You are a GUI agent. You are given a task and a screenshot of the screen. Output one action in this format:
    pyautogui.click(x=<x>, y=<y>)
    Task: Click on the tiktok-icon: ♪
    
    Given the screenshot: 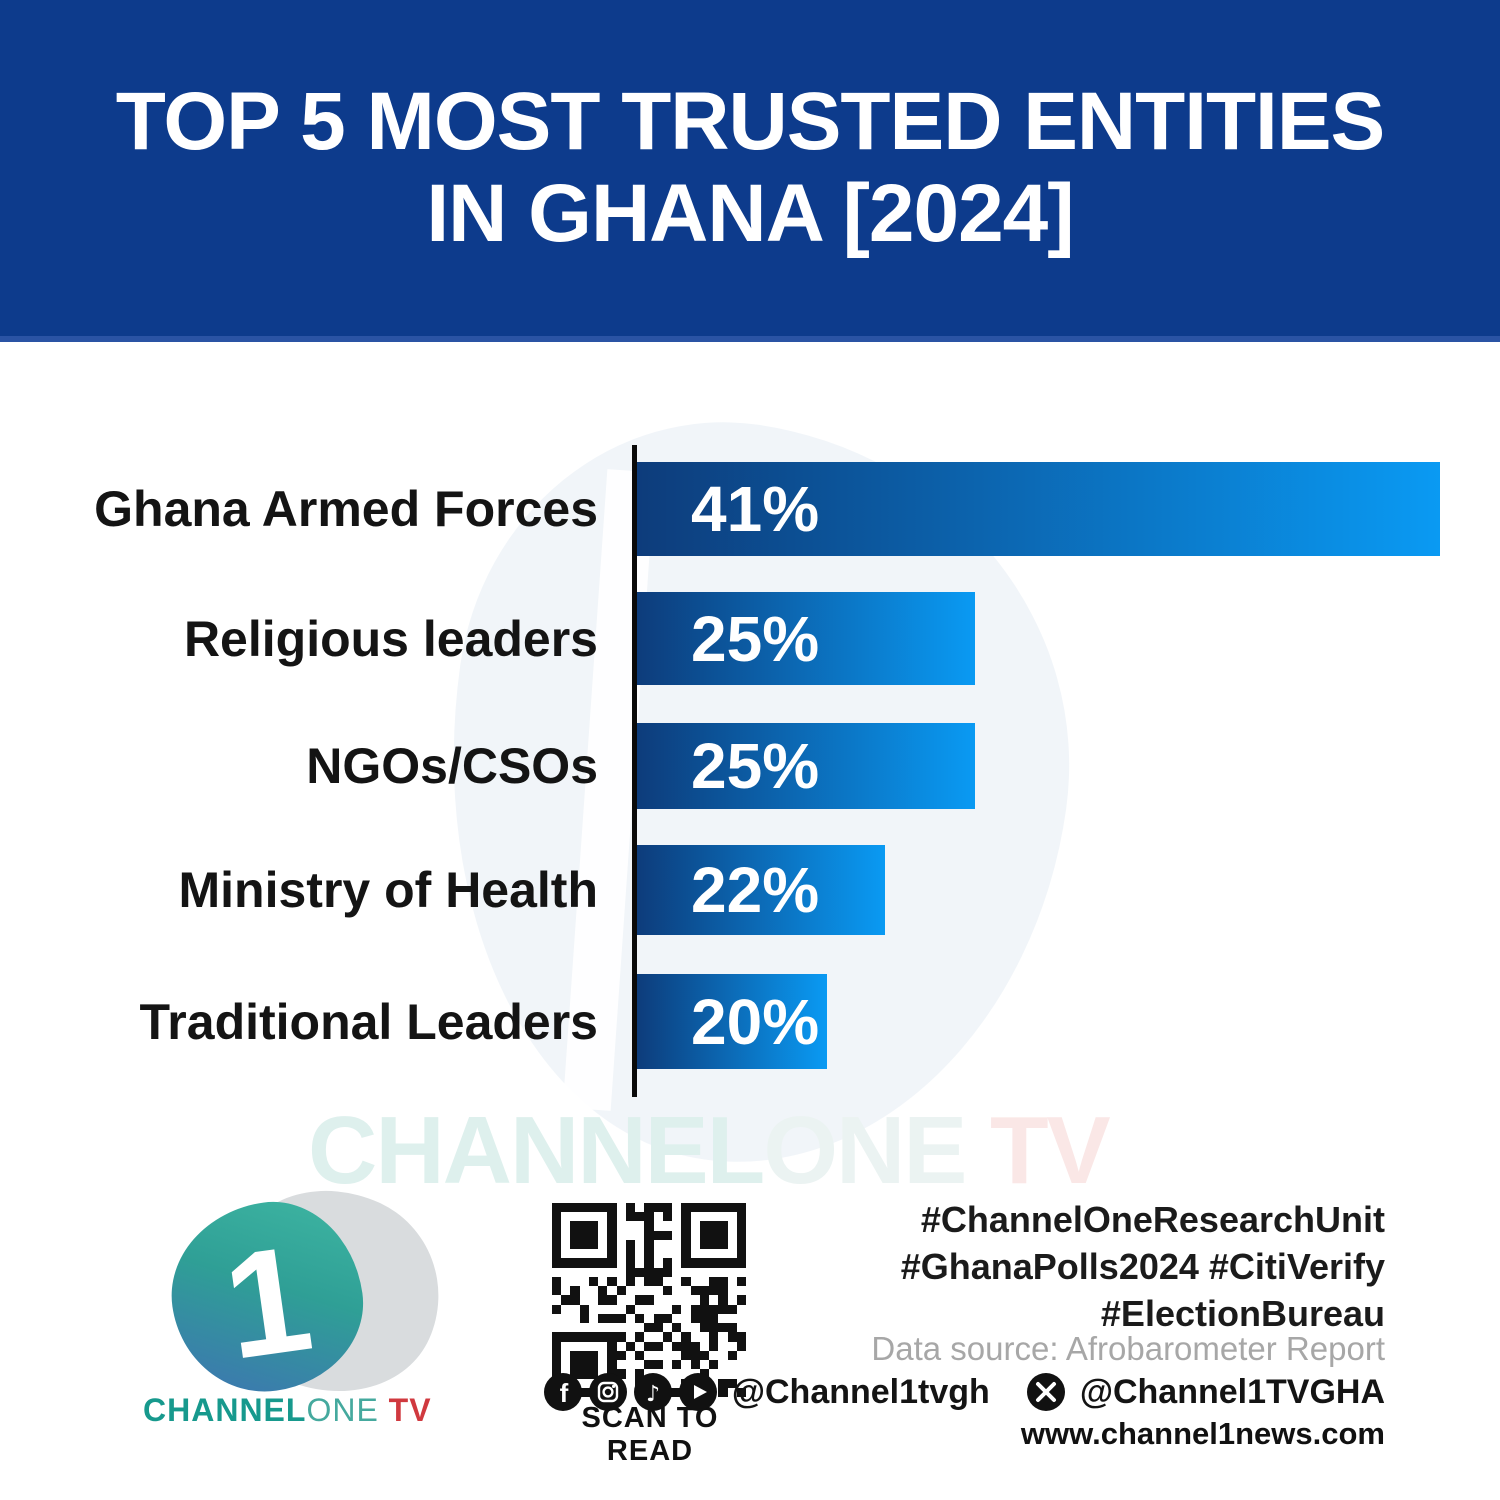 What is the action you would take?
    pyautogui.click(x=652, y=1392)
    